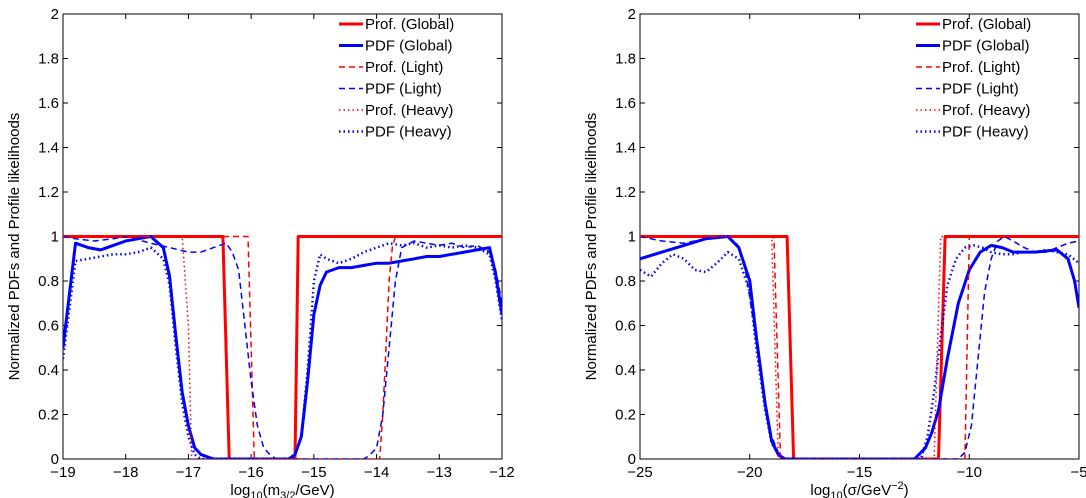 The image size is (1086, 498). I want to click on x-tick-label: −18, so click(125, 472).